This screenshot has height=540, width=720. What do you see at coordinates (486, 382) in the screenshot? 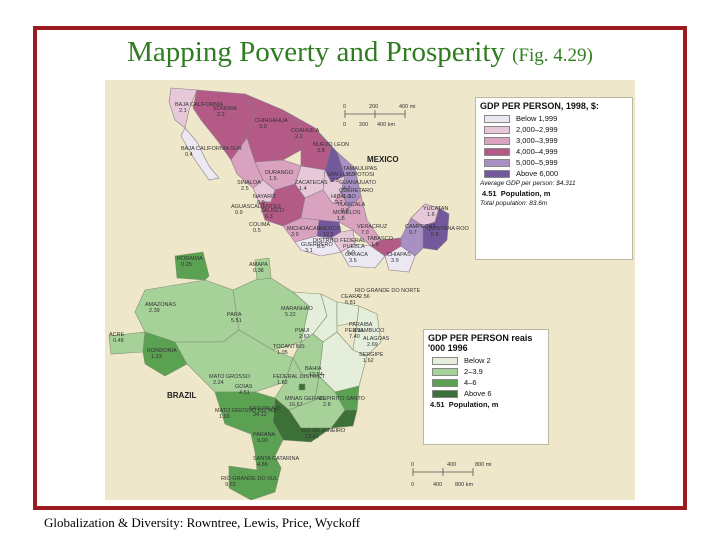
I see `brazil-legend-row: 4–6` at bounding box center [486, 382].